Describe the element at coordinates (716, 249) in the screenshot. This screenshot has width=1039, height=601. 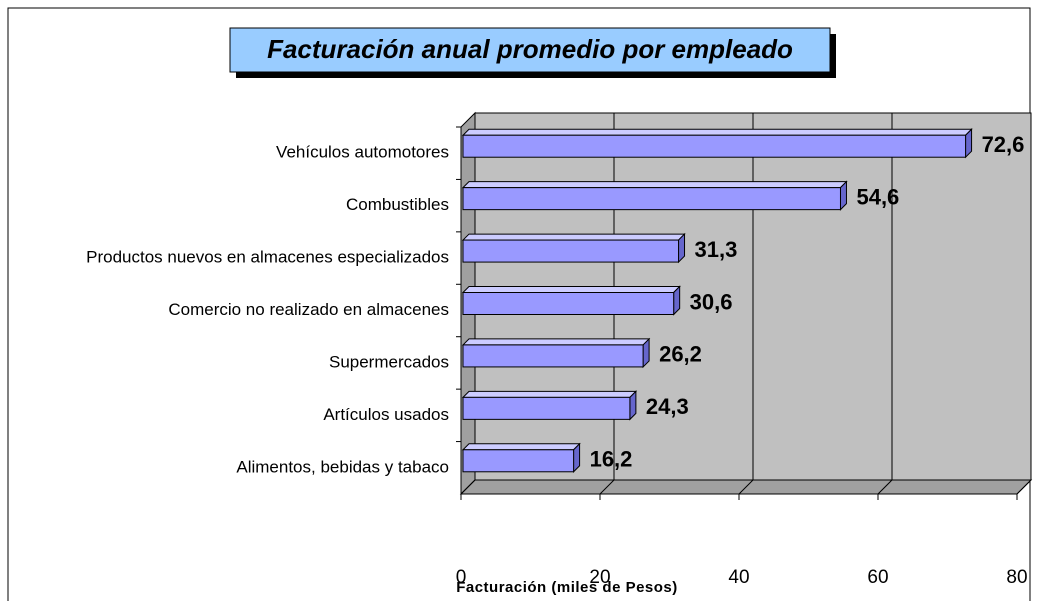
I see `value-label: 31,3` at that location.